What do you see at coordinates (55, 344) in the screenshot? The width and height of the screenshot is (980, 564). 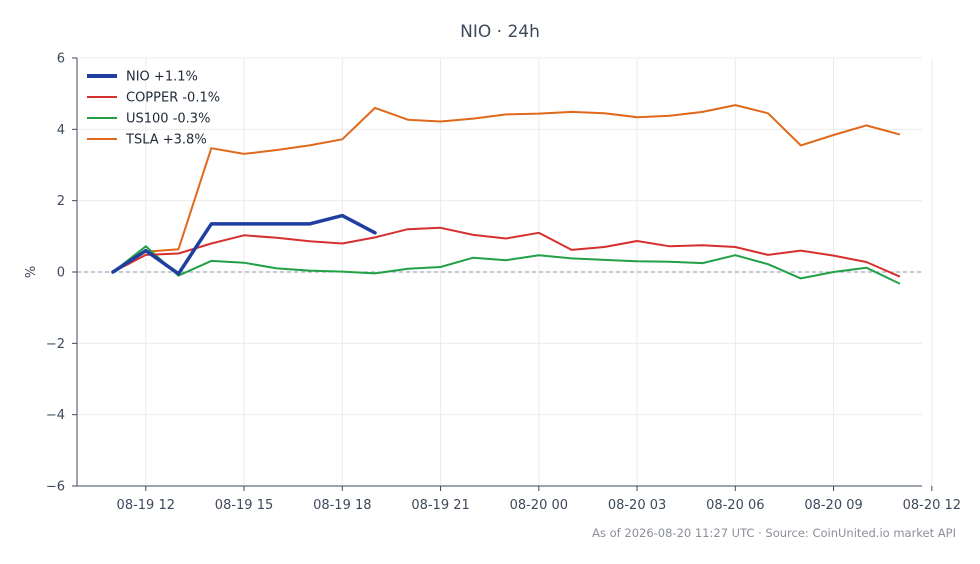 I see `y-tick-label: −2` at bounding box center [55, 344].